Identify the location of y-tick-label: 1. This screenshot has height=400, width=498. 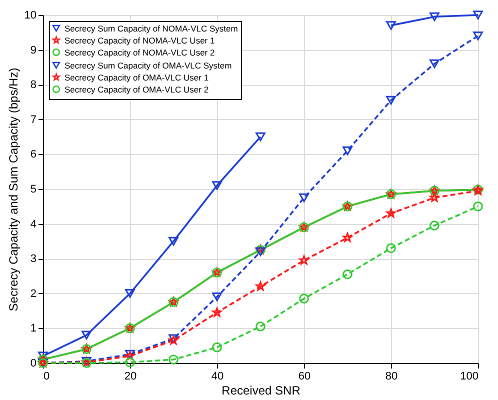
(33, 328).